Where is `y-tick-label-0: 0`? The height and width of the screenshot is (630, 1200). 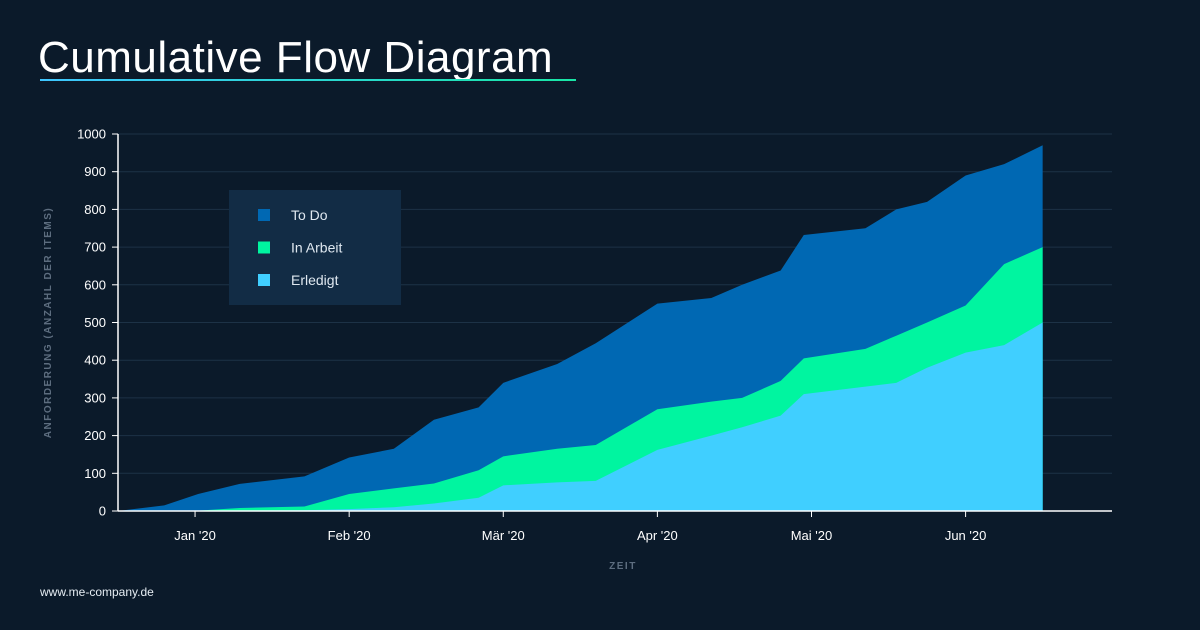
y-tick-label-0: 0 is located at coordinates (102, 511).